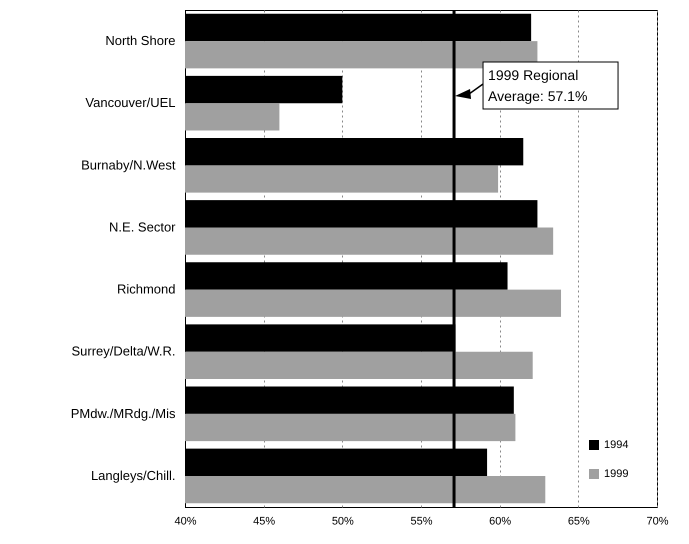  Describe the element at coordinates (123, 413) in the screenshot. I see `y-tick-label: PMdw./MRdg./Mis` at that location.